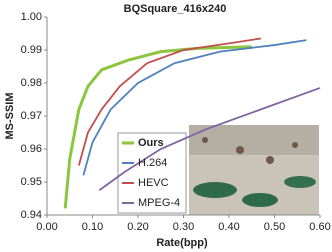 Image resolution: width=332 pixels, height=252 pixels. What do you see at coordinates (182, 243) in the screenshot?
I see `x-axis-label: Rate(bpp)` at bounding box center [182, 243].